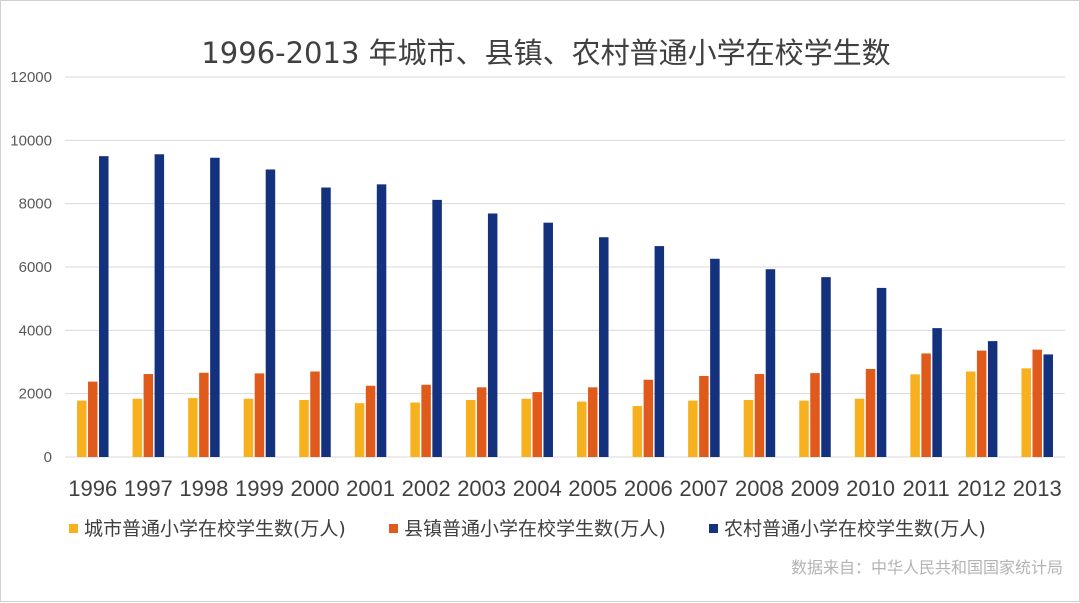  Describe the element at coordinates (815, 488) in the screenshot. I see `x-tick-label: 2009` at that location.